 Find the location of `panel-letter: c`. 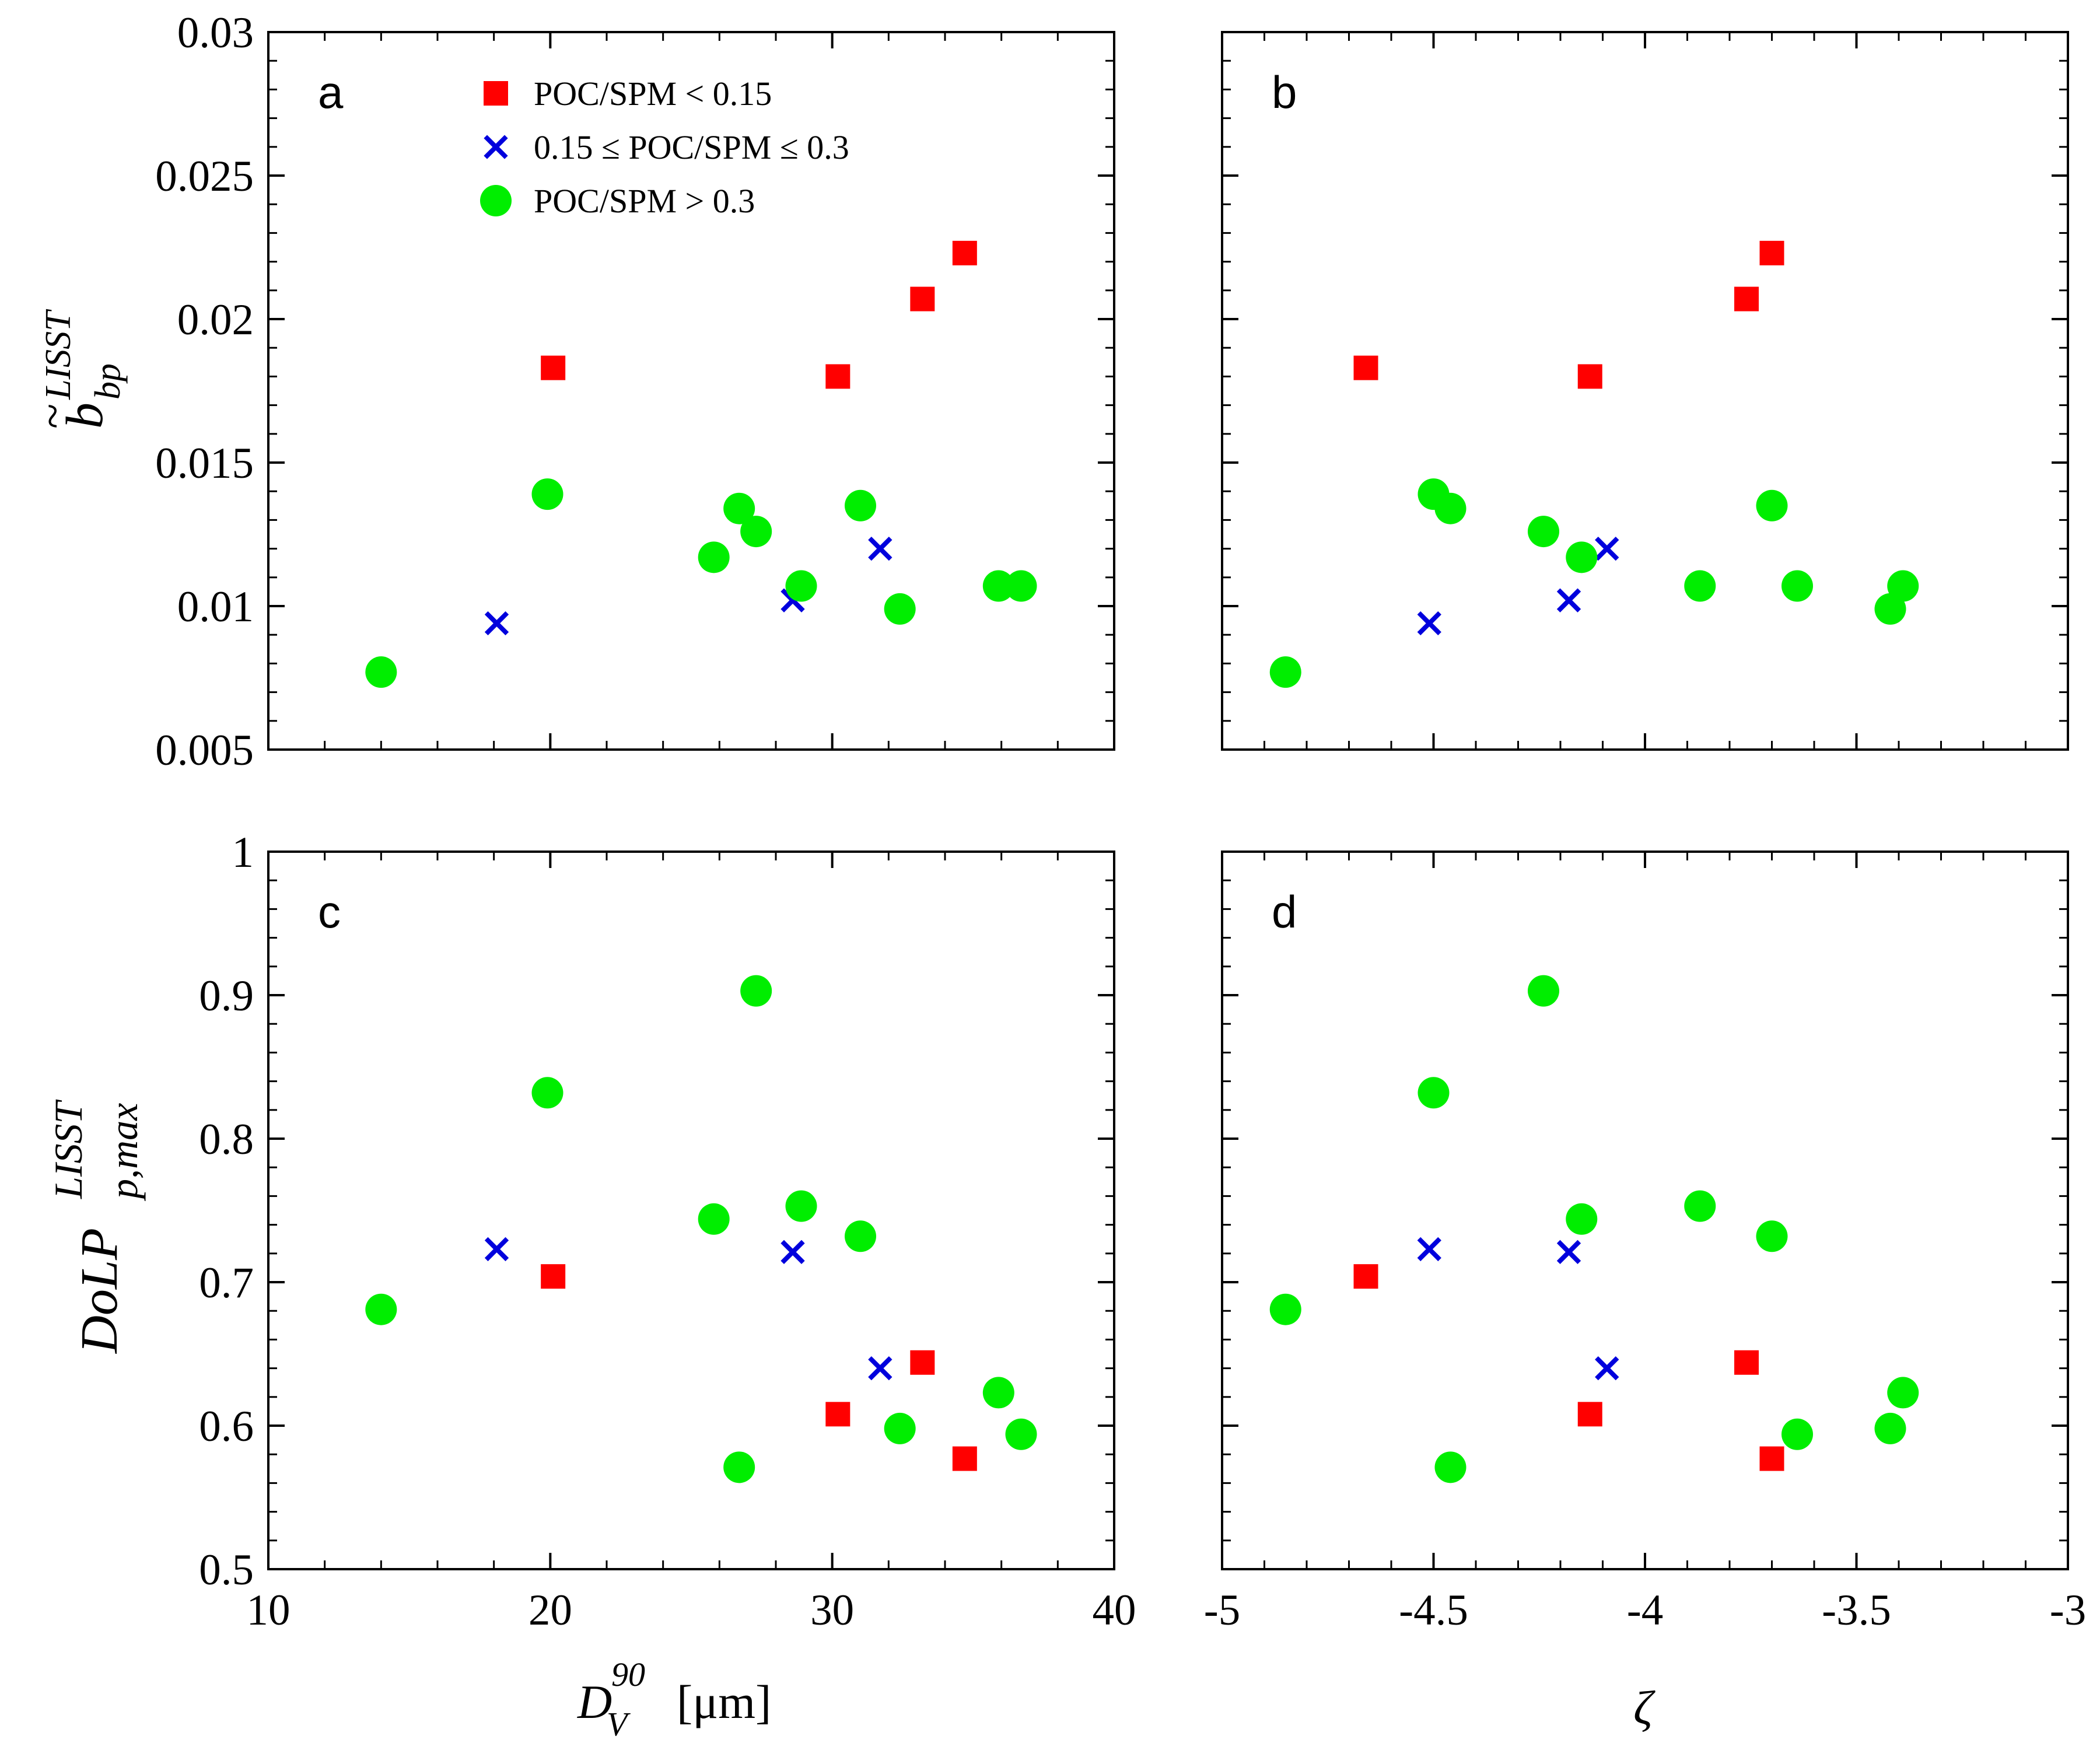

panel-letter: c is located at coordinates (329, 911).